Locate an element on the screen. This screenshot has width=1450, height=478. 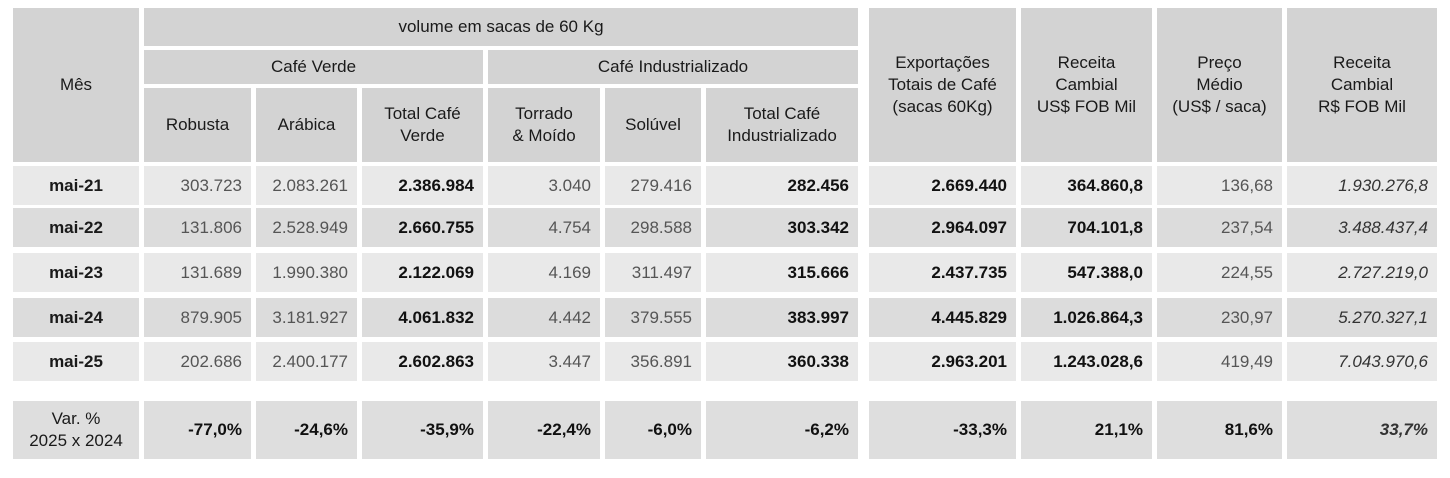
cell-total-verde: 2.602.863 is located at coordinates (422, 361).